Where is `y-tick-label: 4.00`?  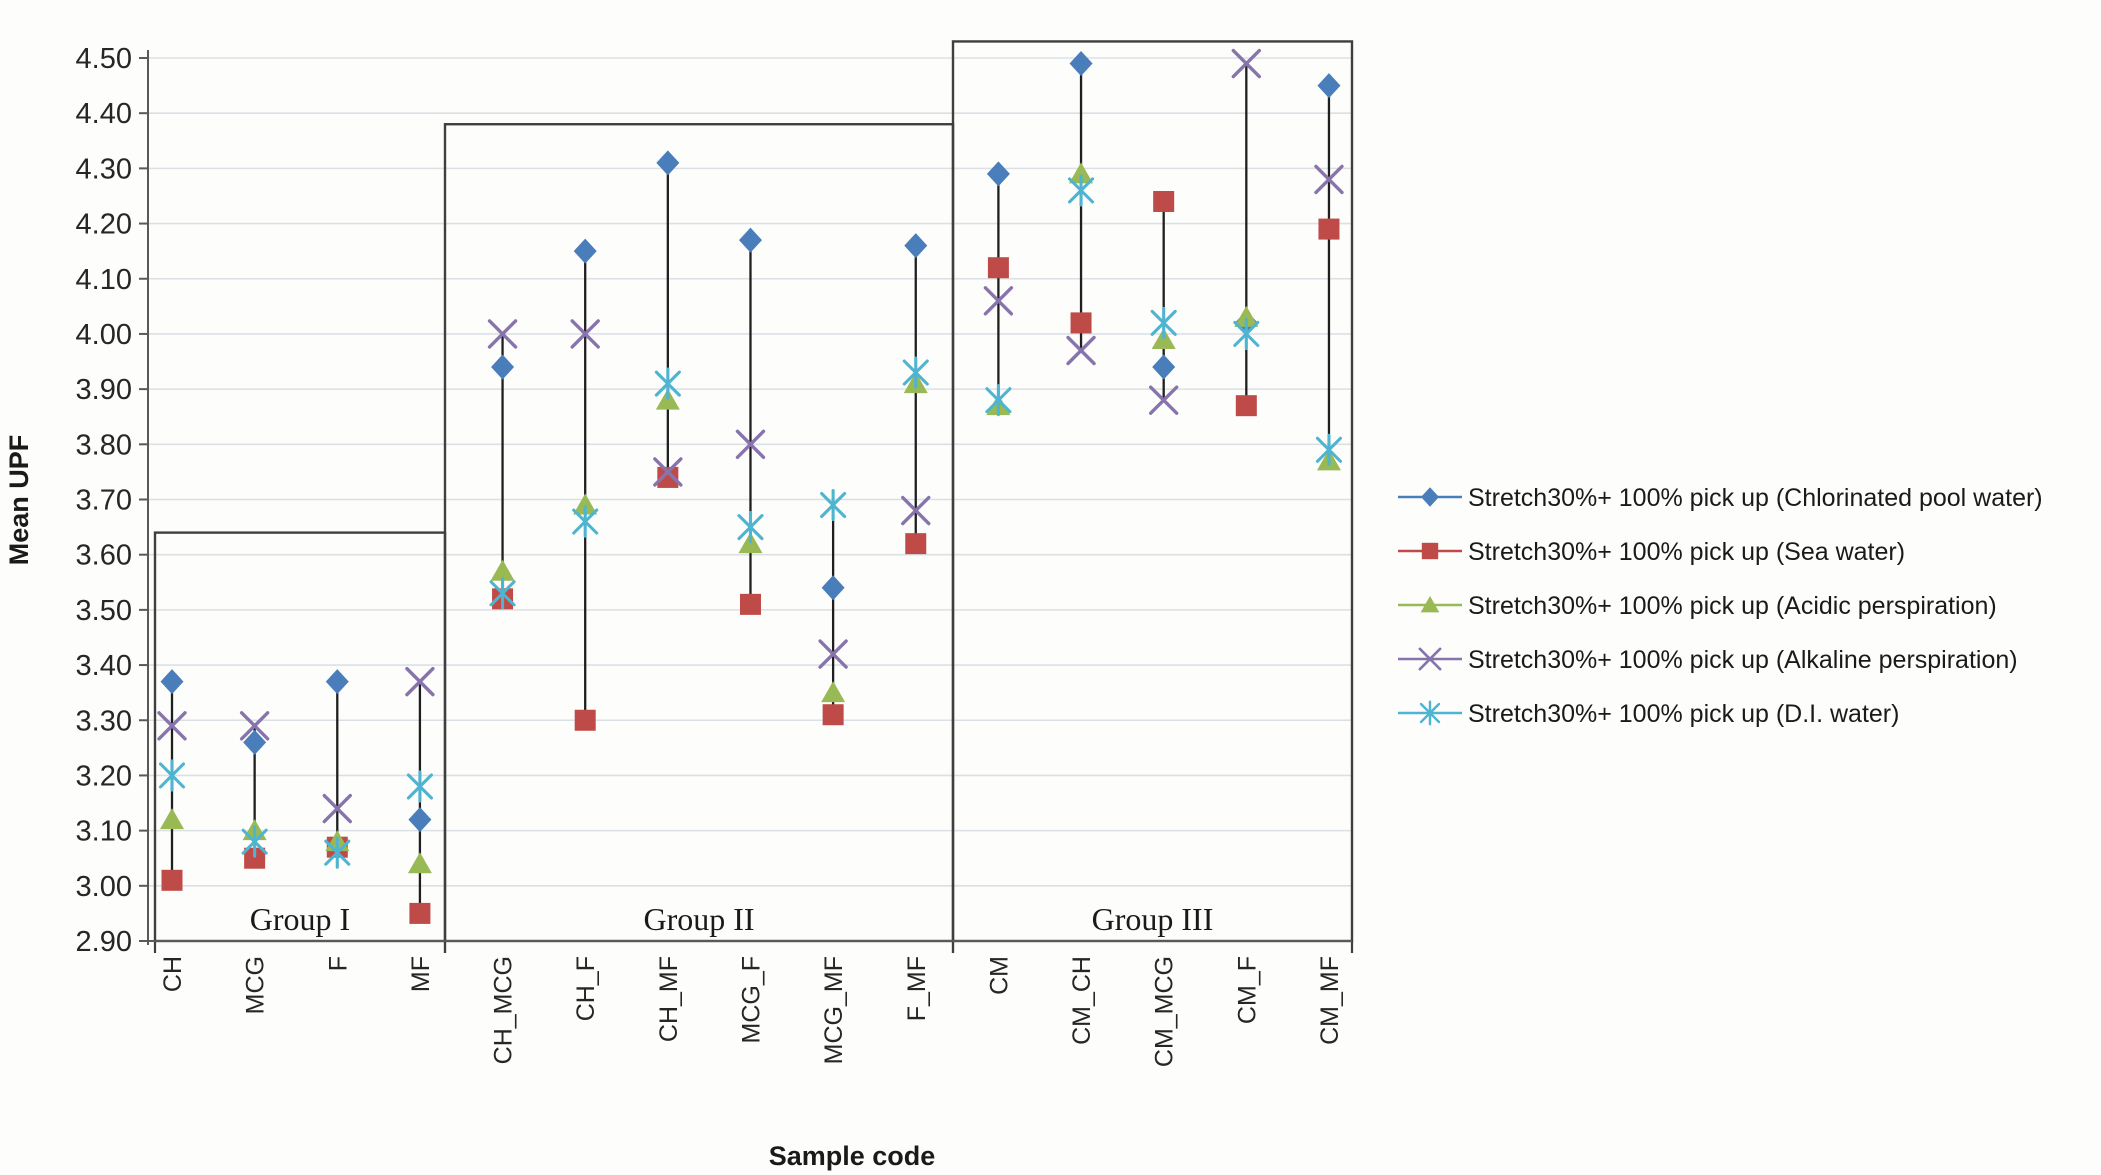 y-tick-label: 4.00 is located at coordinates (104, 335).